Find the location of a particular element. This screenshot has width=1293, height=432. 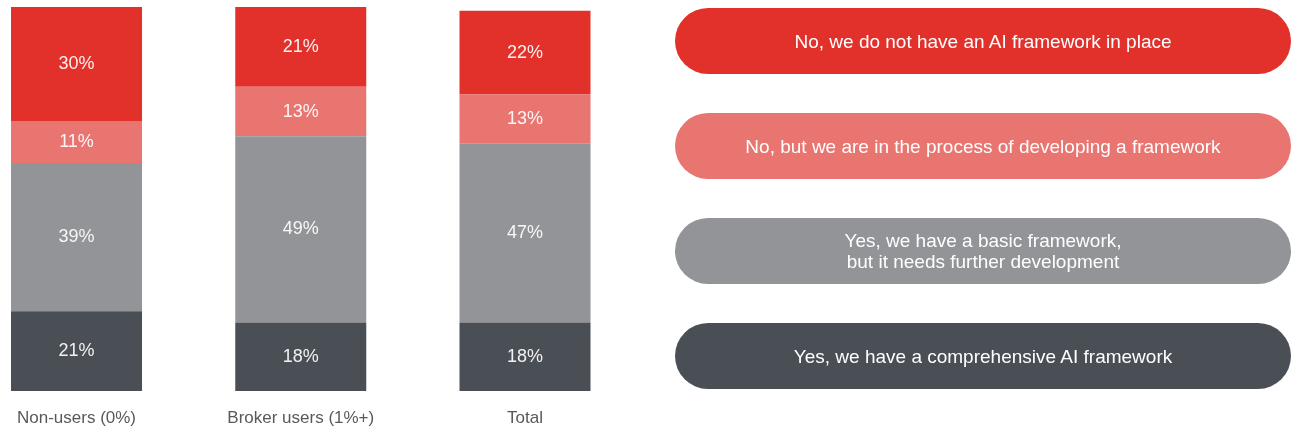

data-label: 47% is located at coordinates (525, 232).